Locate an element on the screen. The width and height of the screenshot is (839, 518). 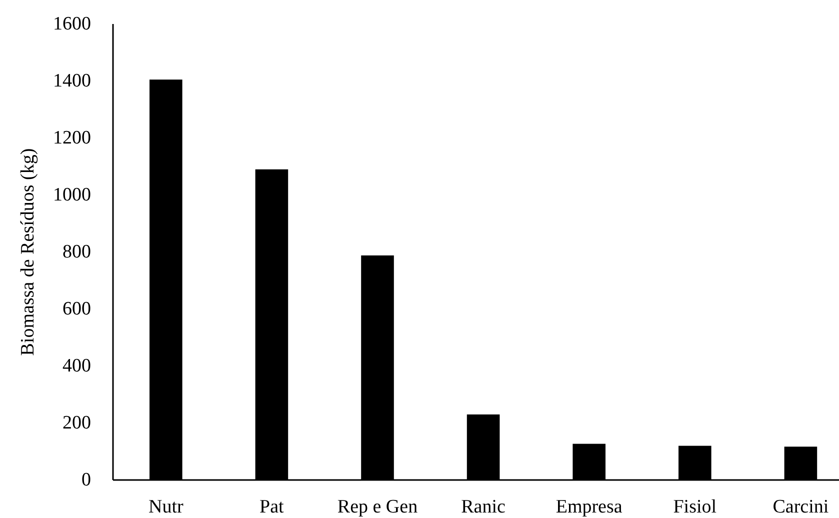
x-tick-label: Carcini is located at coordinates (800, 507).